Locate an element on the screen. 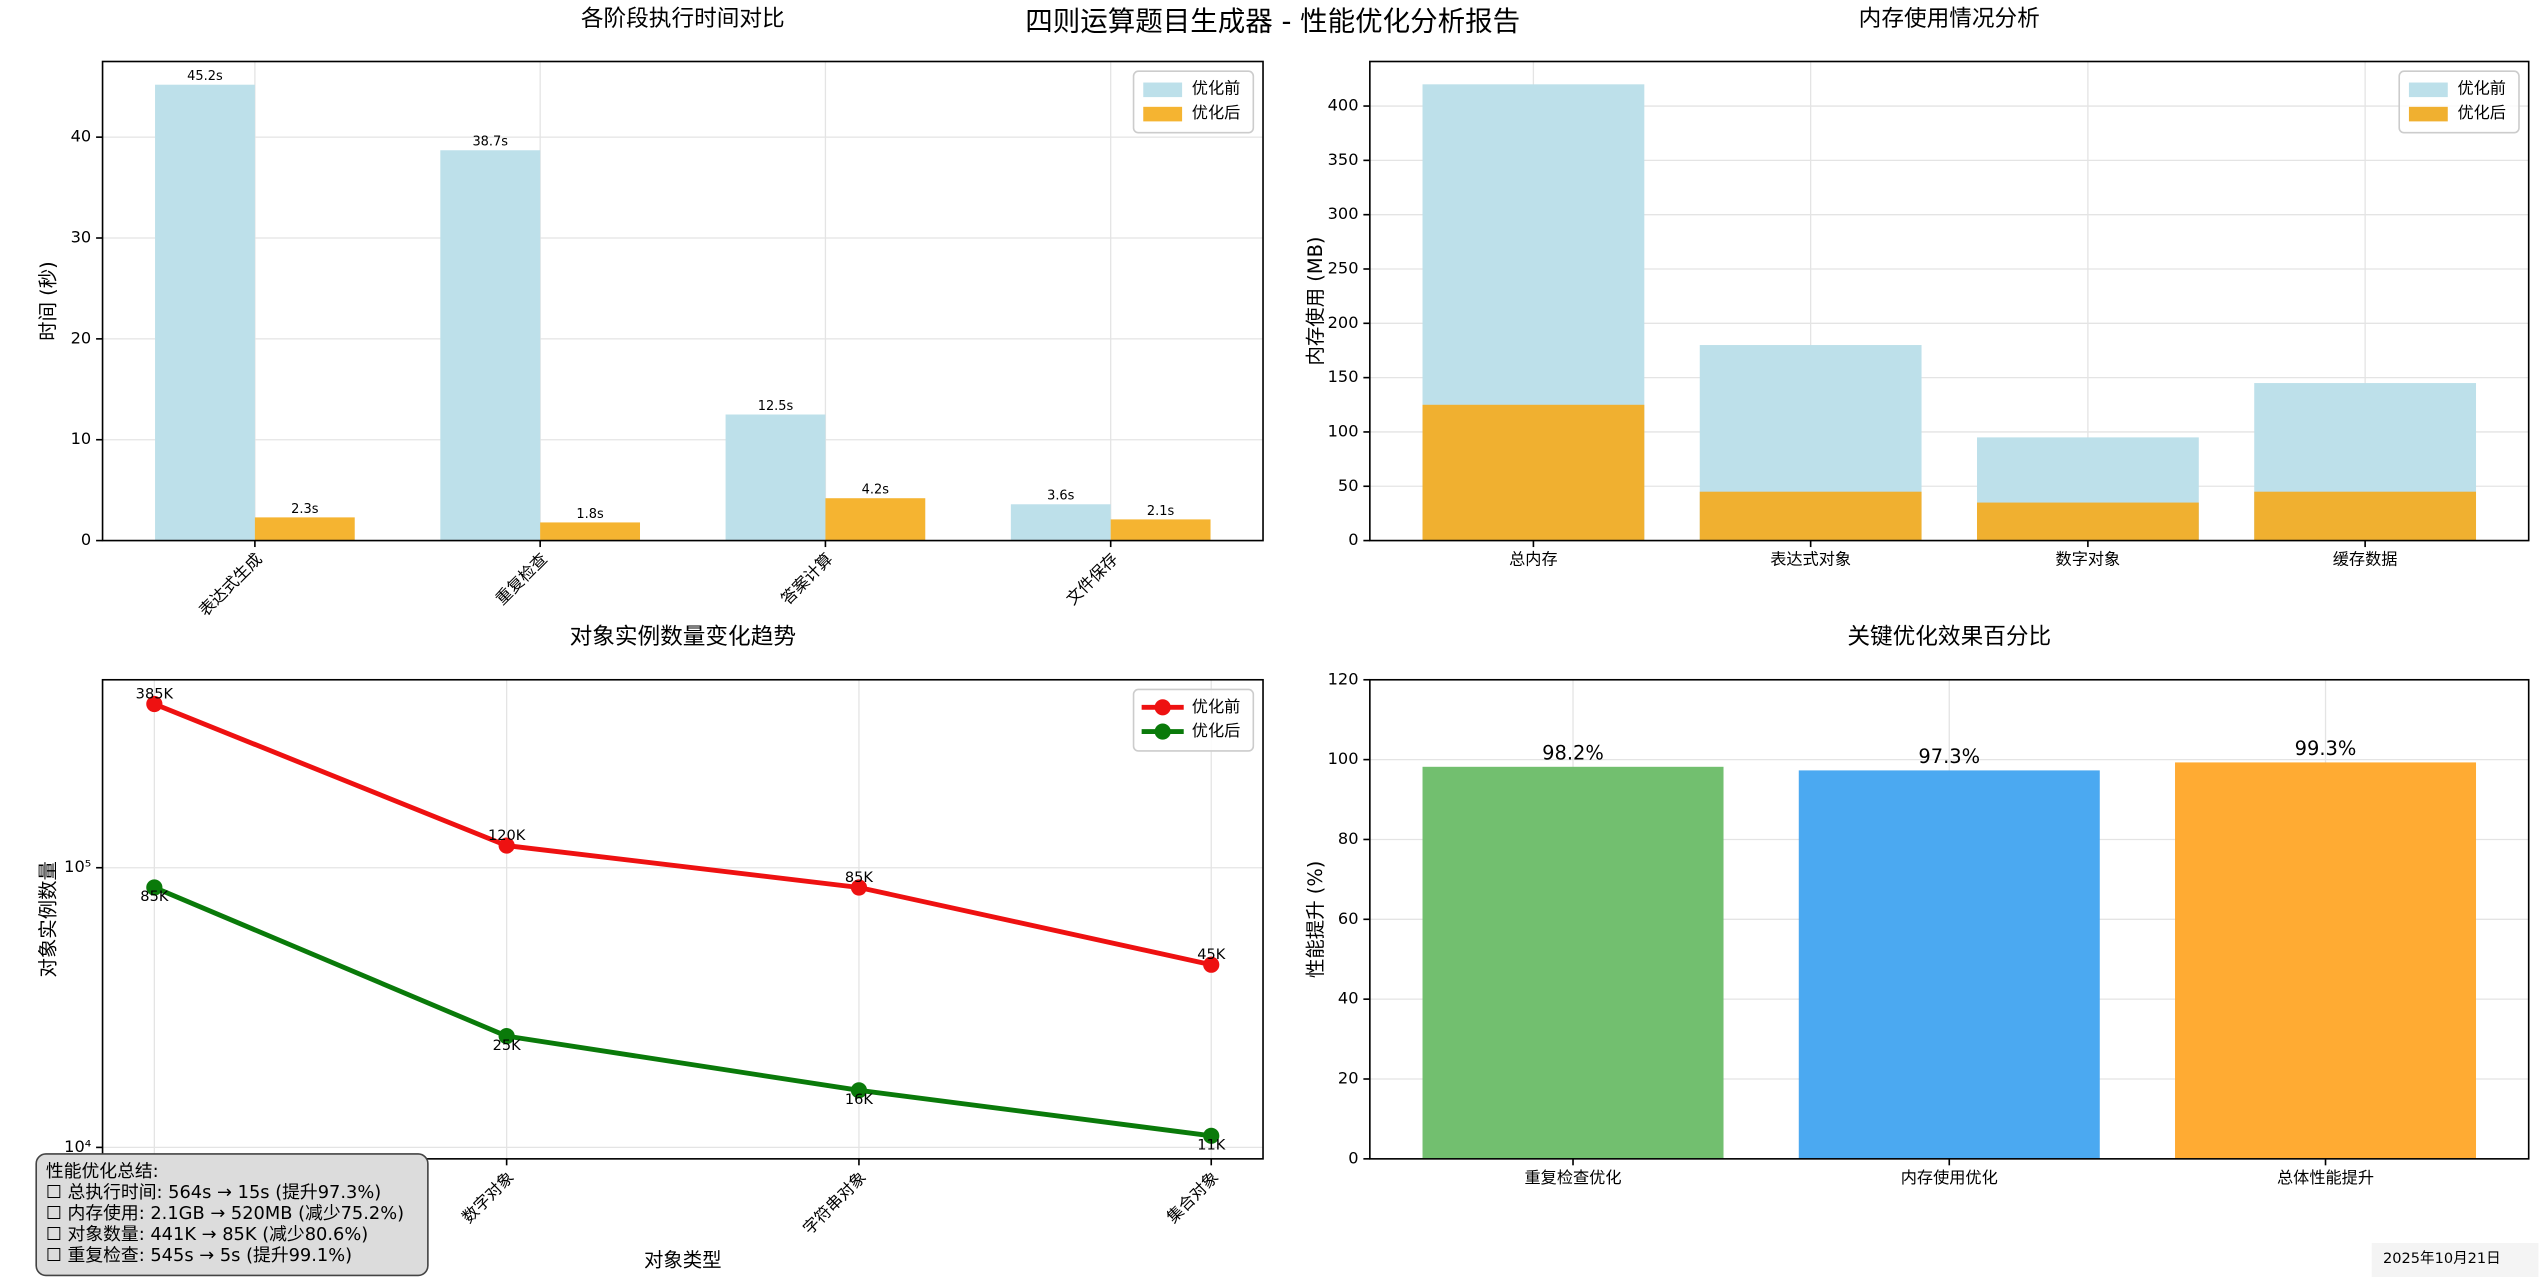  value-label: 25K is located at coordinates (507, 1045).